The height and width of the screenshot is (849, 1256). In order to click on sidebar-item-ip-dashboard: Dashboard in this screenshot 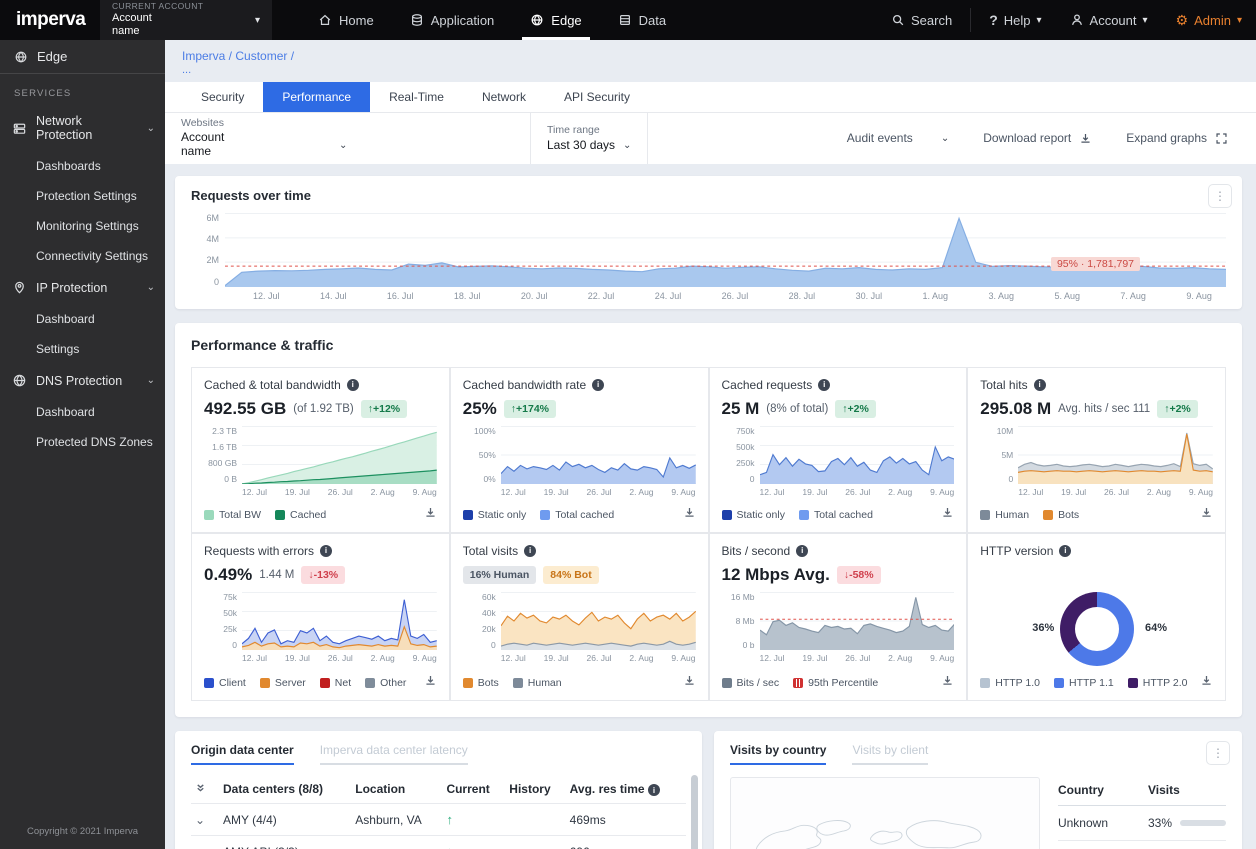, I will do `click(65, 319)`.